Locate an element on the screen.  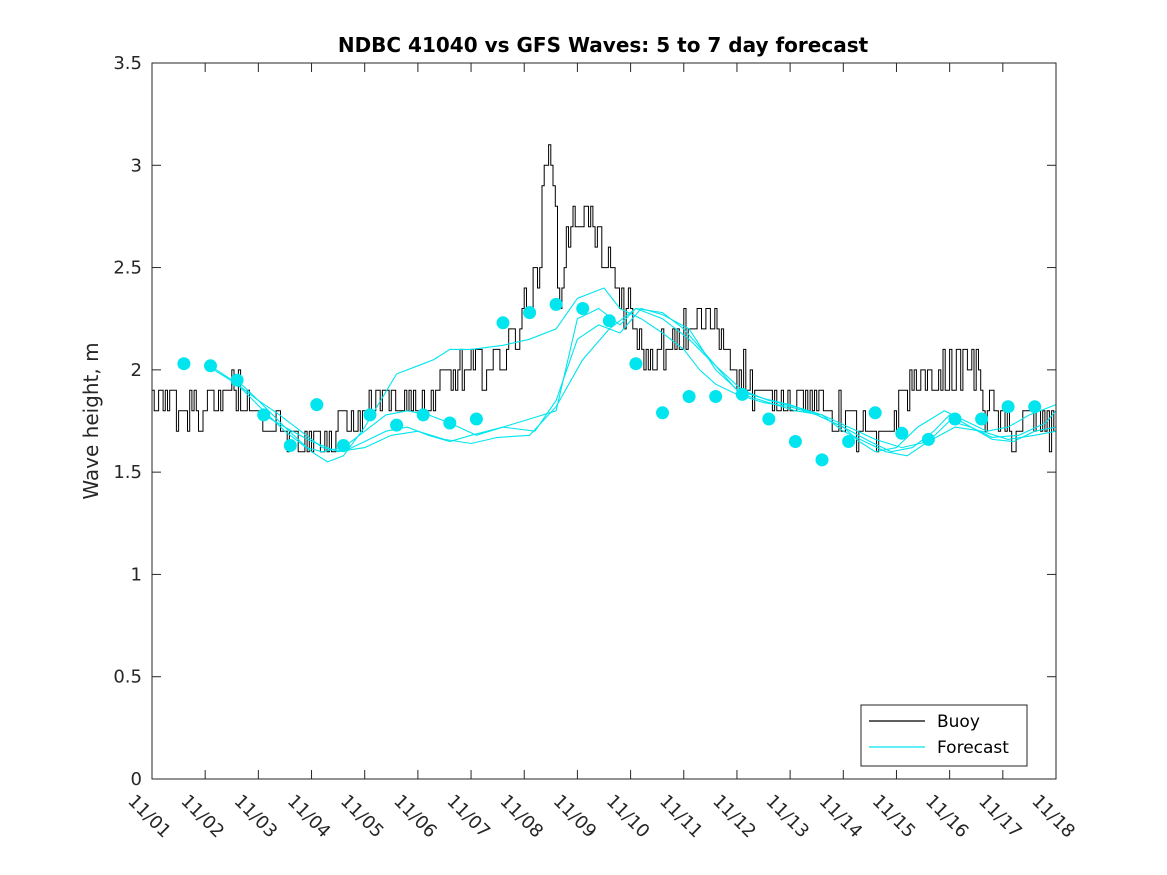
legend-label-buoy: Buoy is located at coordinates (958, 722).